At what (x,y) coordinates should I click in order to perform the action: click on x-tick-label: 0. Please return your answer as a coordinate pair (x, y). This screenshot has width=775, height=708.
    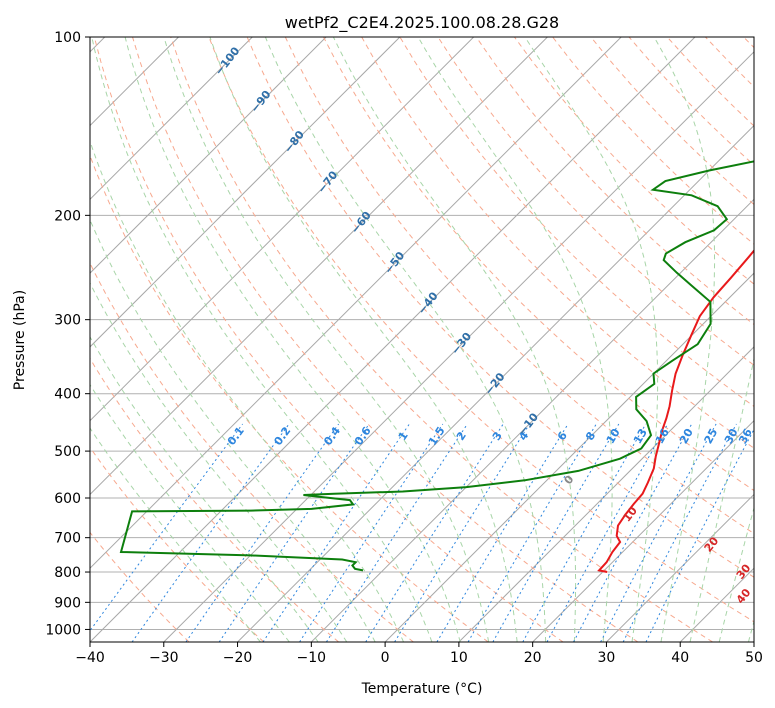
    Looking at the image, I should click on (385, 658).